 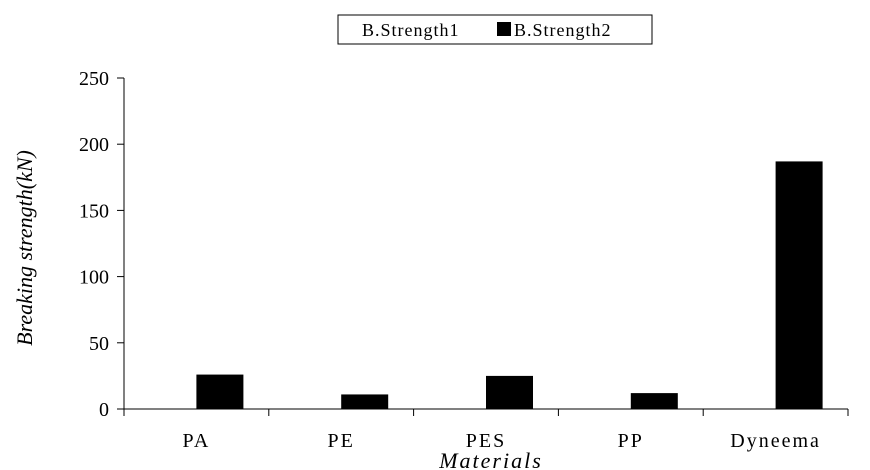 What do you see at coordinates (631, 441) in the screenshot?
I see `x-category-label: PP` at bounding box center [631, 441].